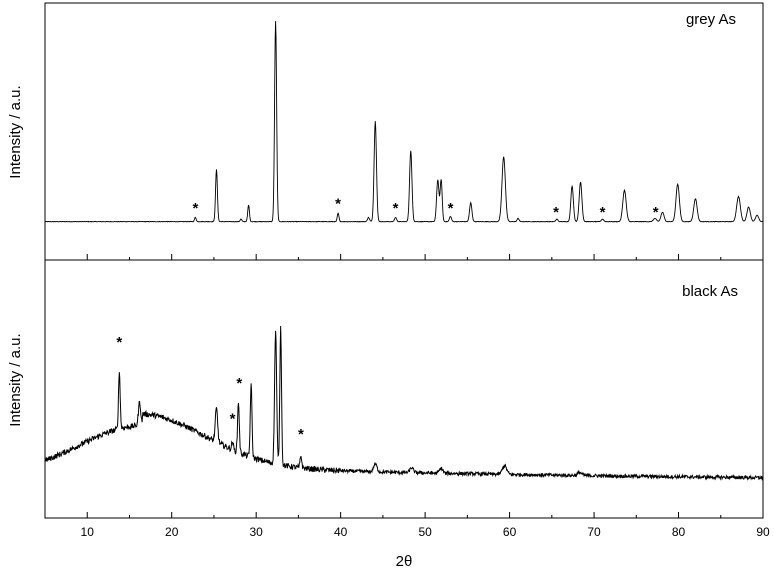 This screenshot has width=774, height=571. Describe the element at coordinates (679, 532) in the screenshot. I see `x-tick-label: 80` at that location.